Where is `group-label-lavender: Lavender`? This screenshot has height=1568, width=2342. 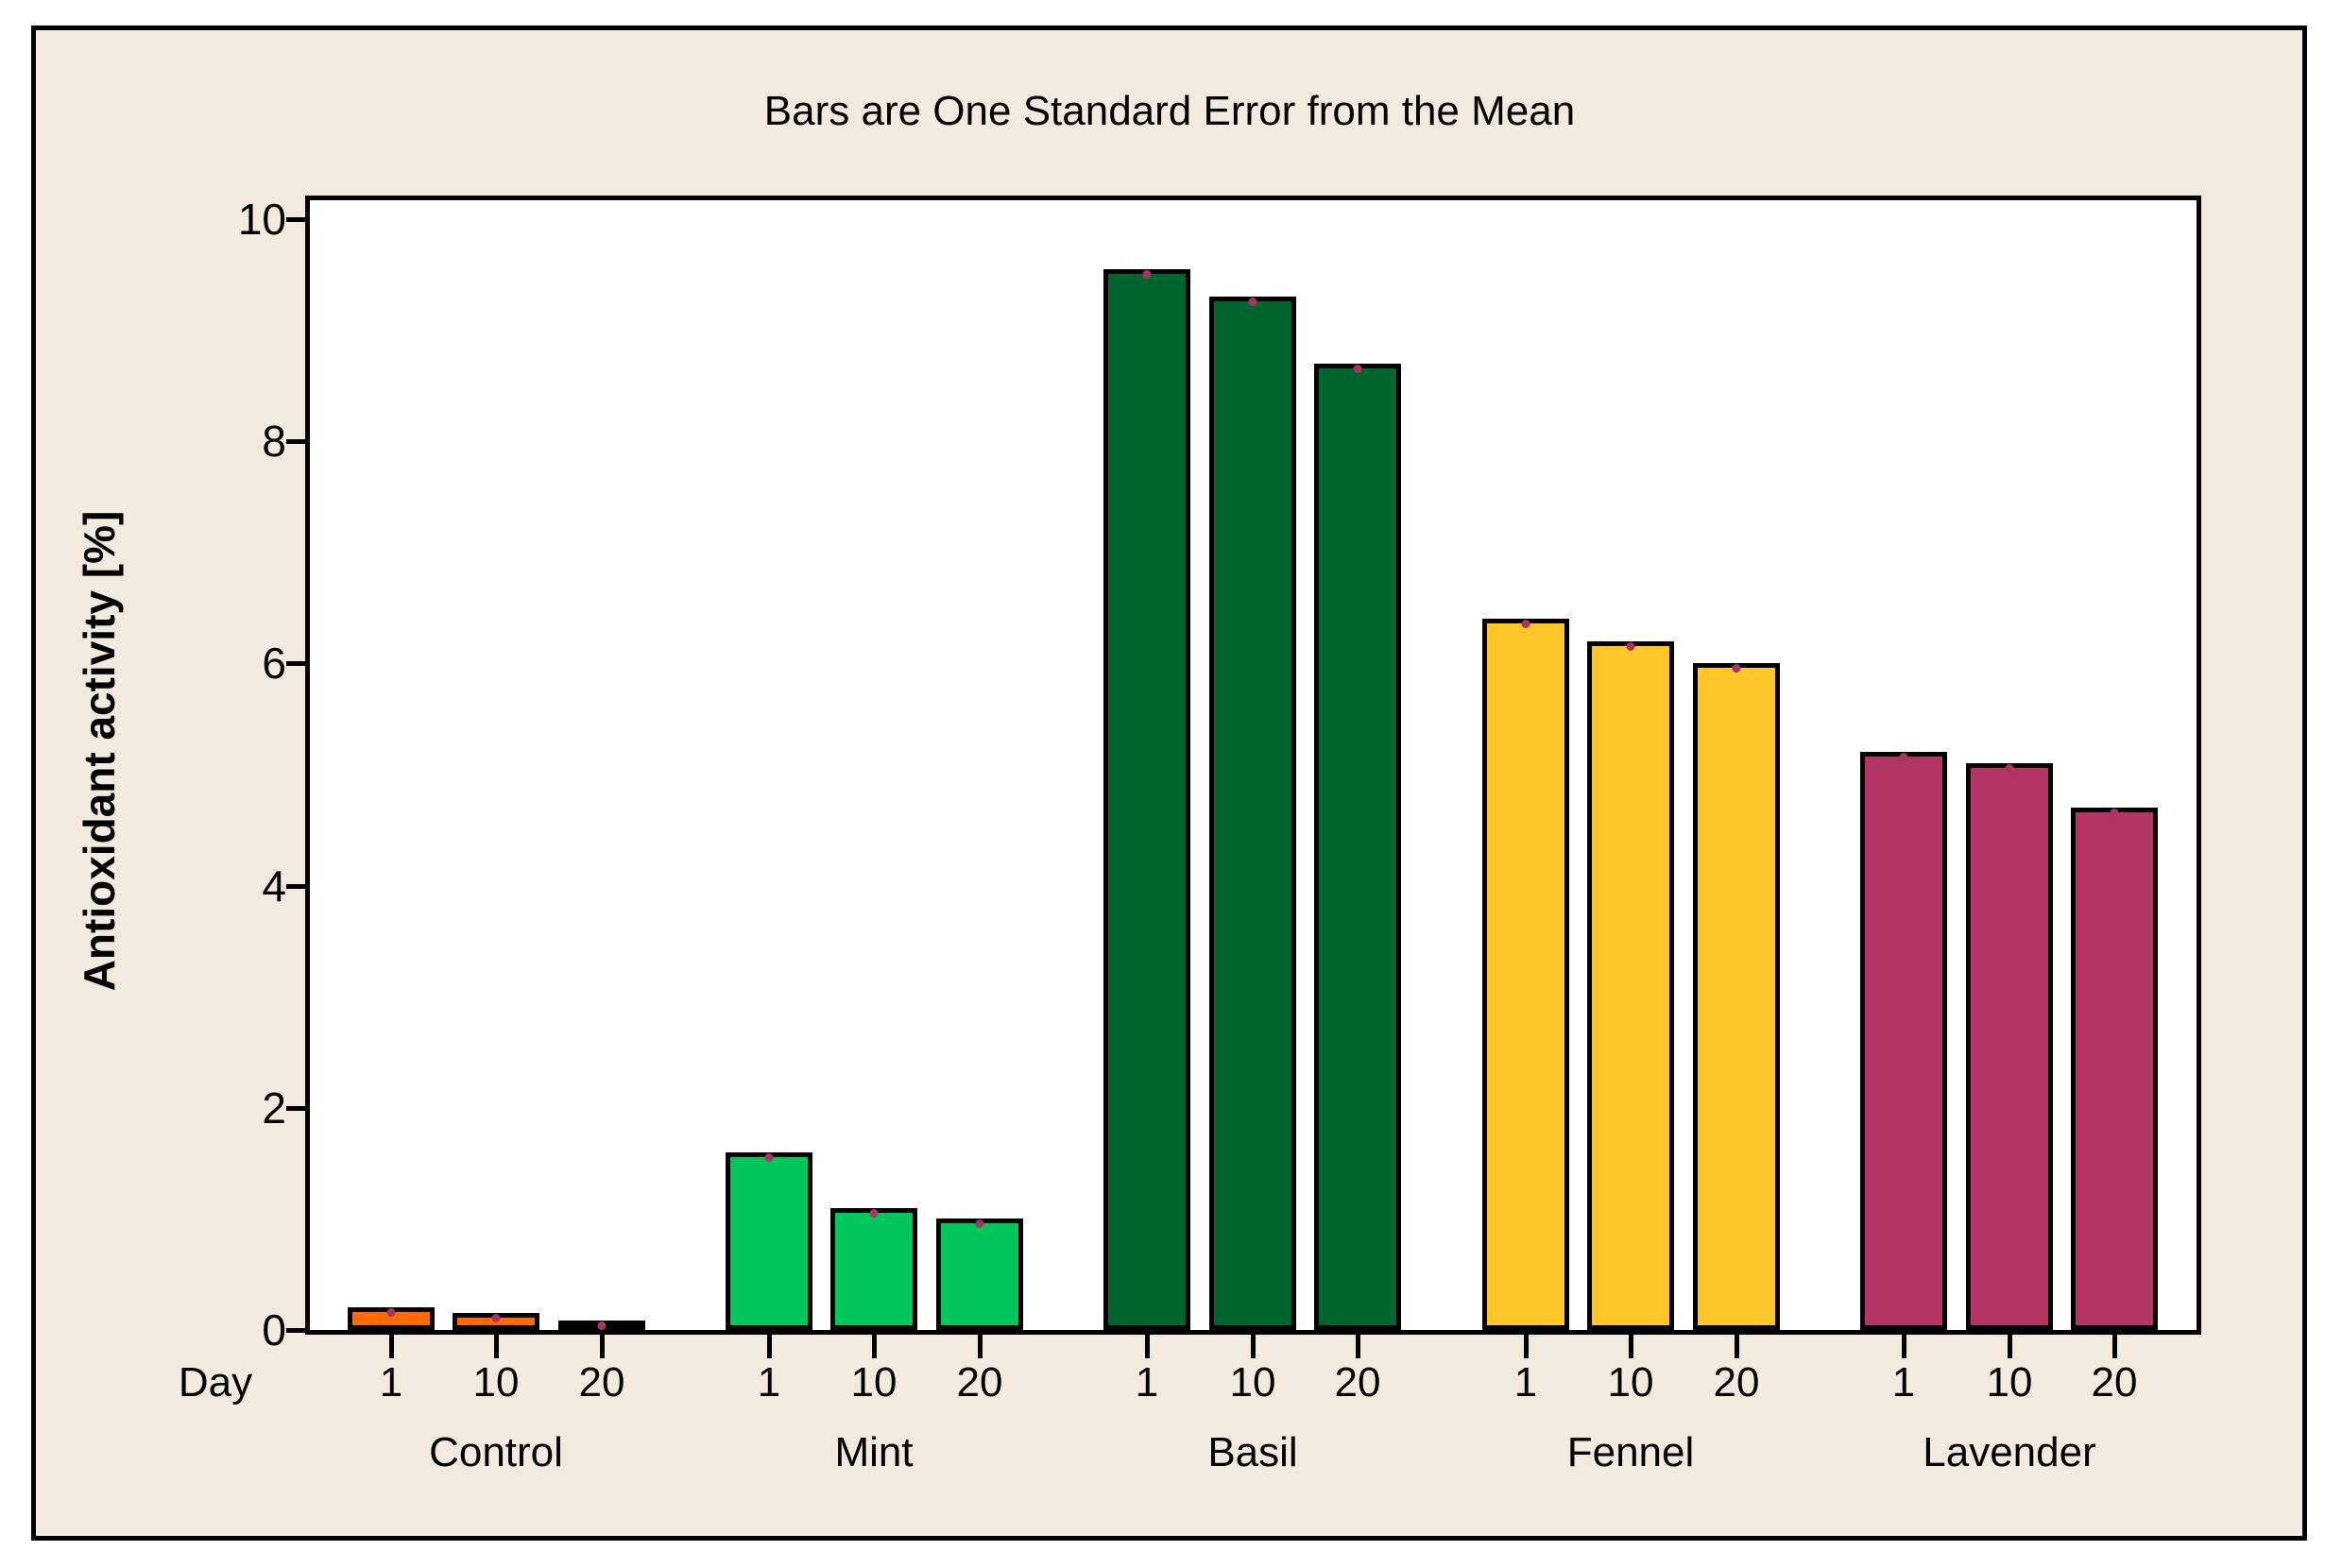
group-label-lavender: Lavender is located at coordinates (2009, 1452).